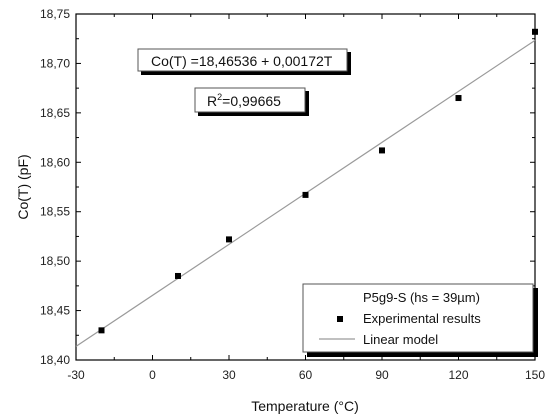 The height and width of the screenshot is (417, 545). Describe the element at coordinates (458, 375) in the screenshot. I see `x-tick-label: 120` at that location.